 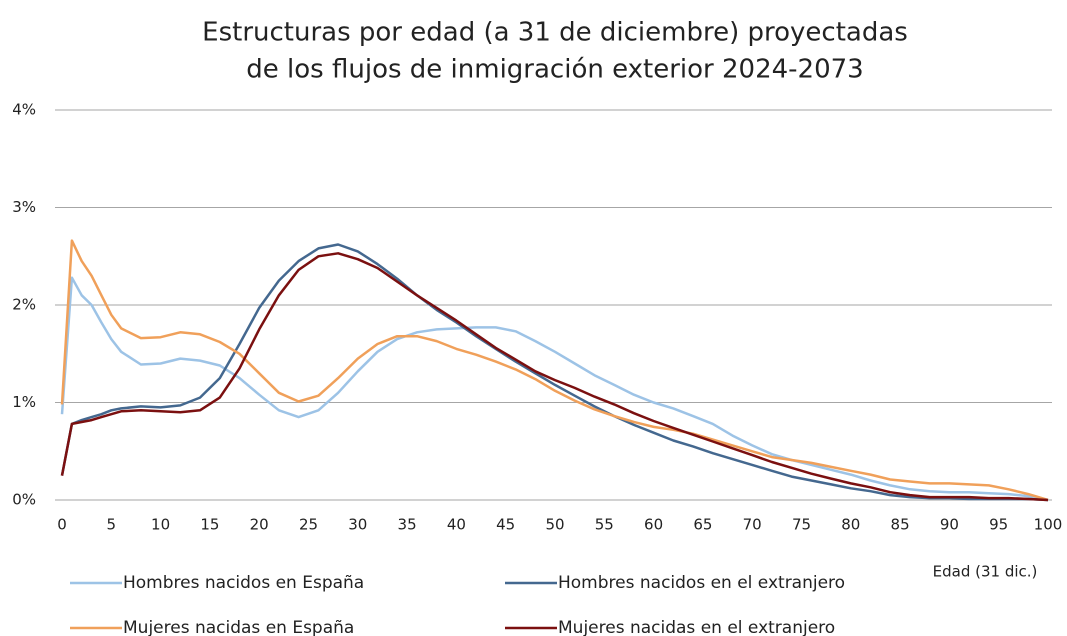 What do you see at coordinates (209, 525) in the screenshot?
I see `x-tick-label: 15` at bounding box center [209, 525].